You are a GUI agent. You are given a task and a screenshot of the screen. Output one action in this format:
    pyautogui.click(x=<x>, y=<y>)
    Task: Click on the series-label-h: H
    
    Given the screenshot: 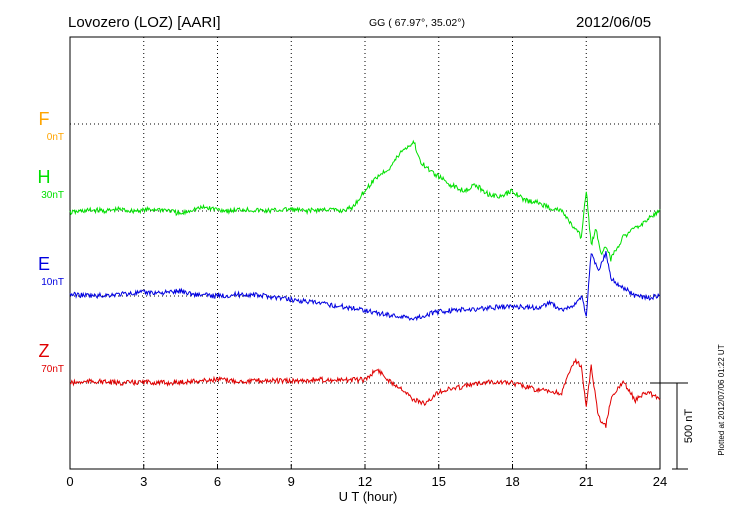 What is the action you would take?
    pyautogui.click(x=44, y=177)
    